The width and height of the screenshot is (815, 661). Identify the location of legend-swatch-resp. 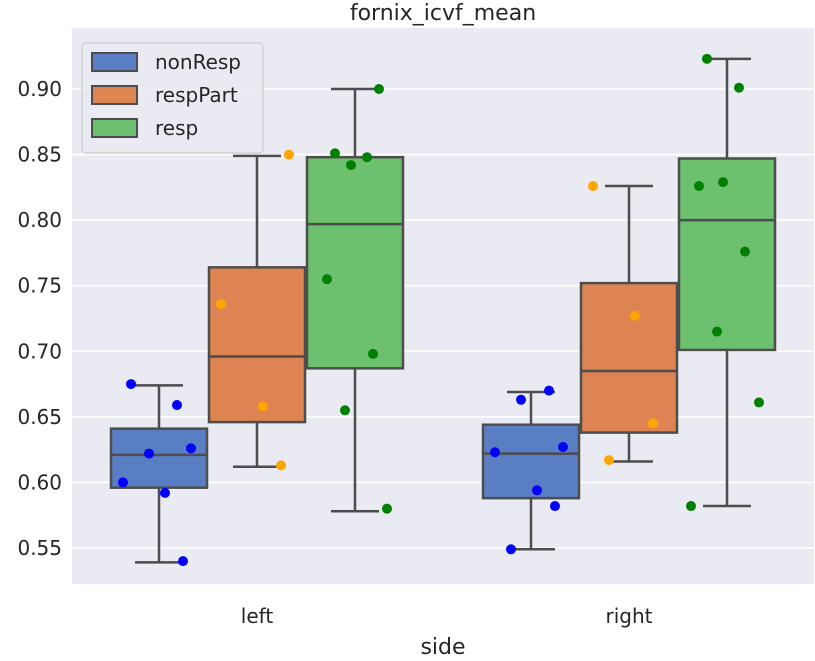
(114, 128).